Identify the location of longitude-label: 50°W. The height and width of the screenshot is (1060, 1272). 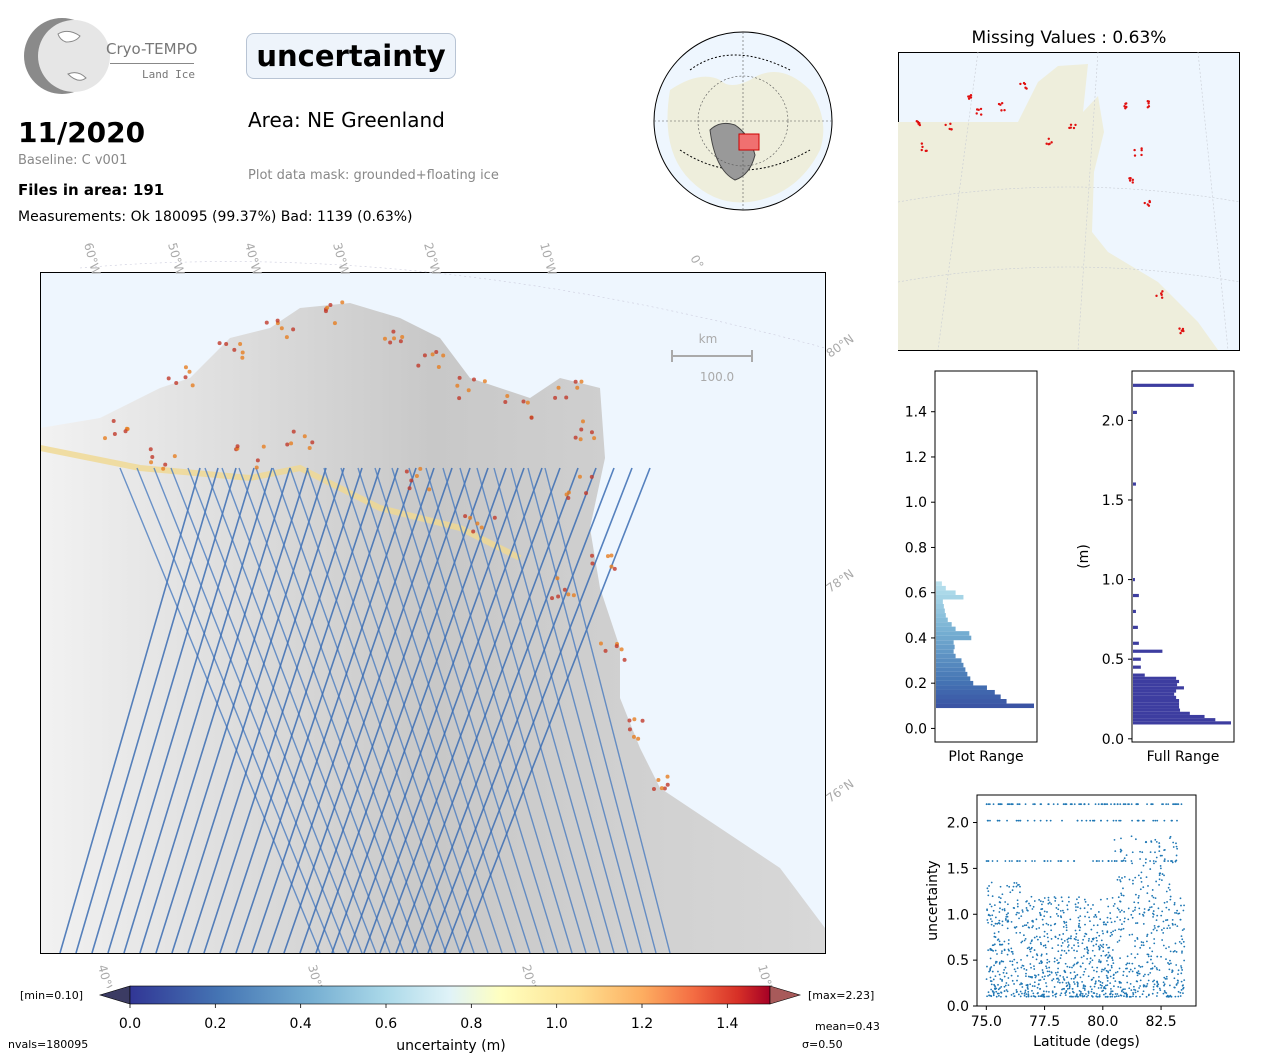
(176, 259).